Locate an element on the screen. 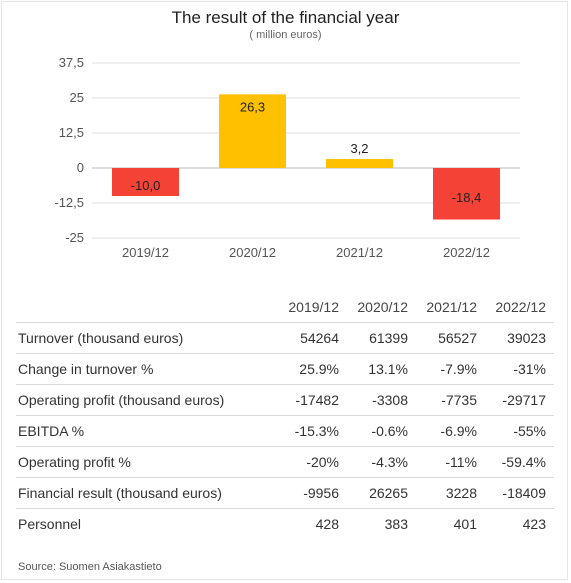 This screenshot has width=571, height=583. x-tick-label: 2020/12 is located at coordinates (252, 252).